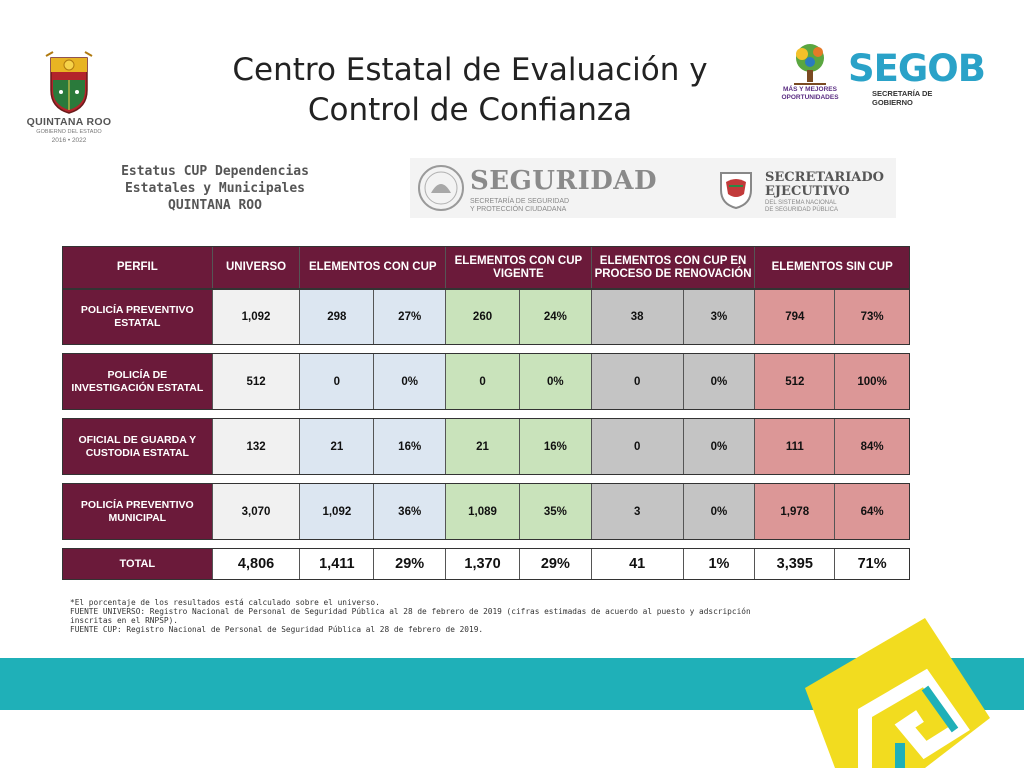 The image size is (1024, 768). What do you see at coordinates (824, 177) in the screenshot?
I see `secretariado-line-1: SECRETARIADO` at bounding box center [824, 177].